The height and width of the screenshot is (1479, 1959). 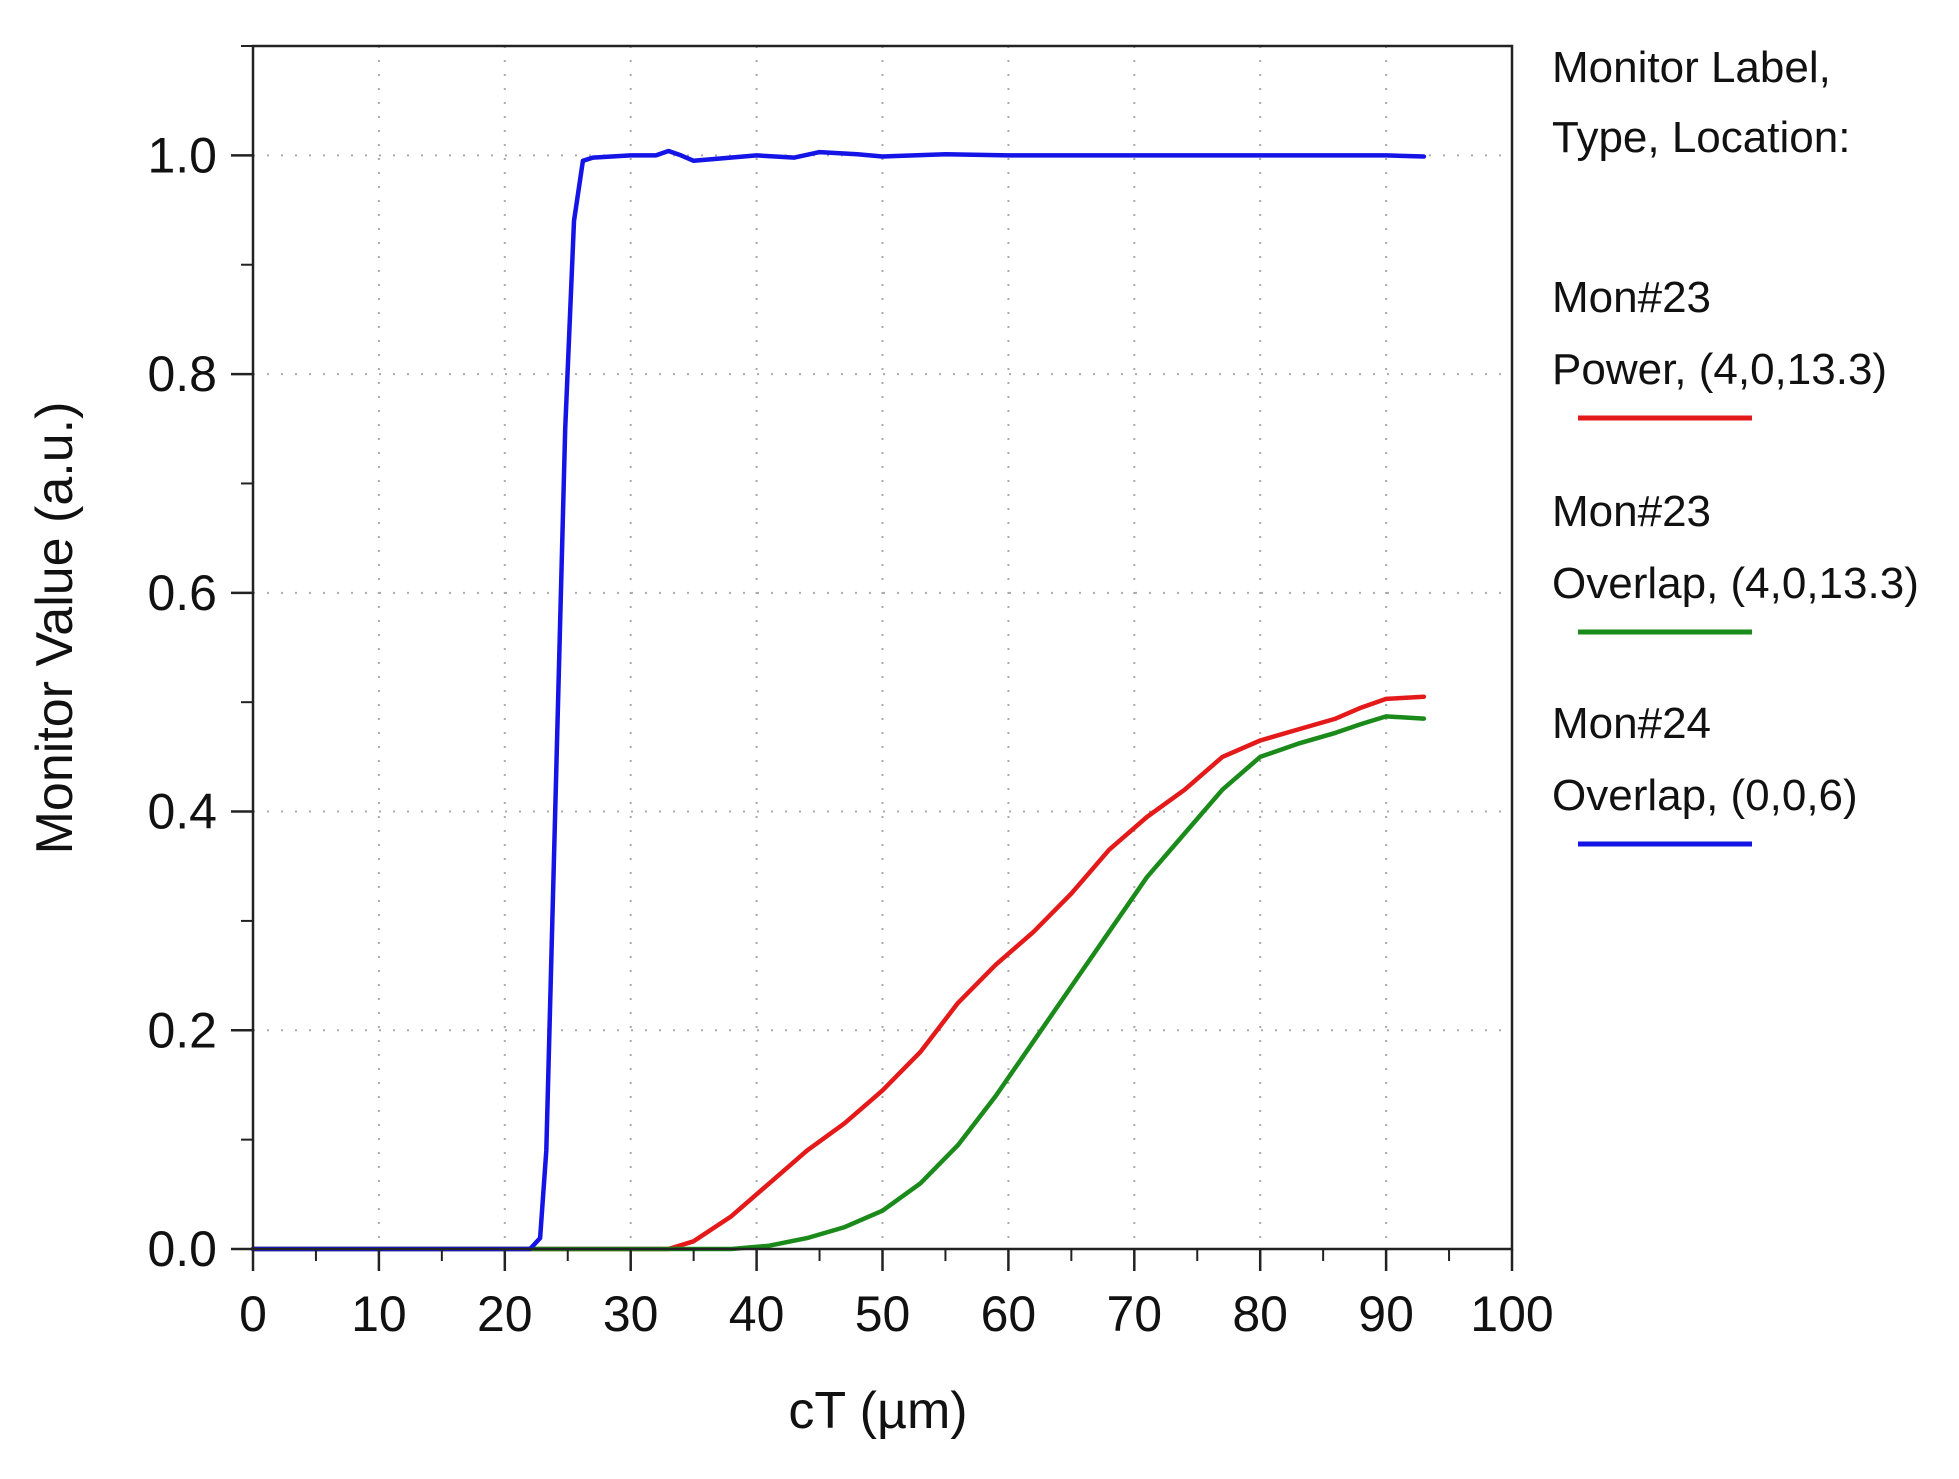 What do you see at coordinates (182, 1030) in the screenshot?
I see `y-tick-label: 0.2` at bounding box center [182, 1030].